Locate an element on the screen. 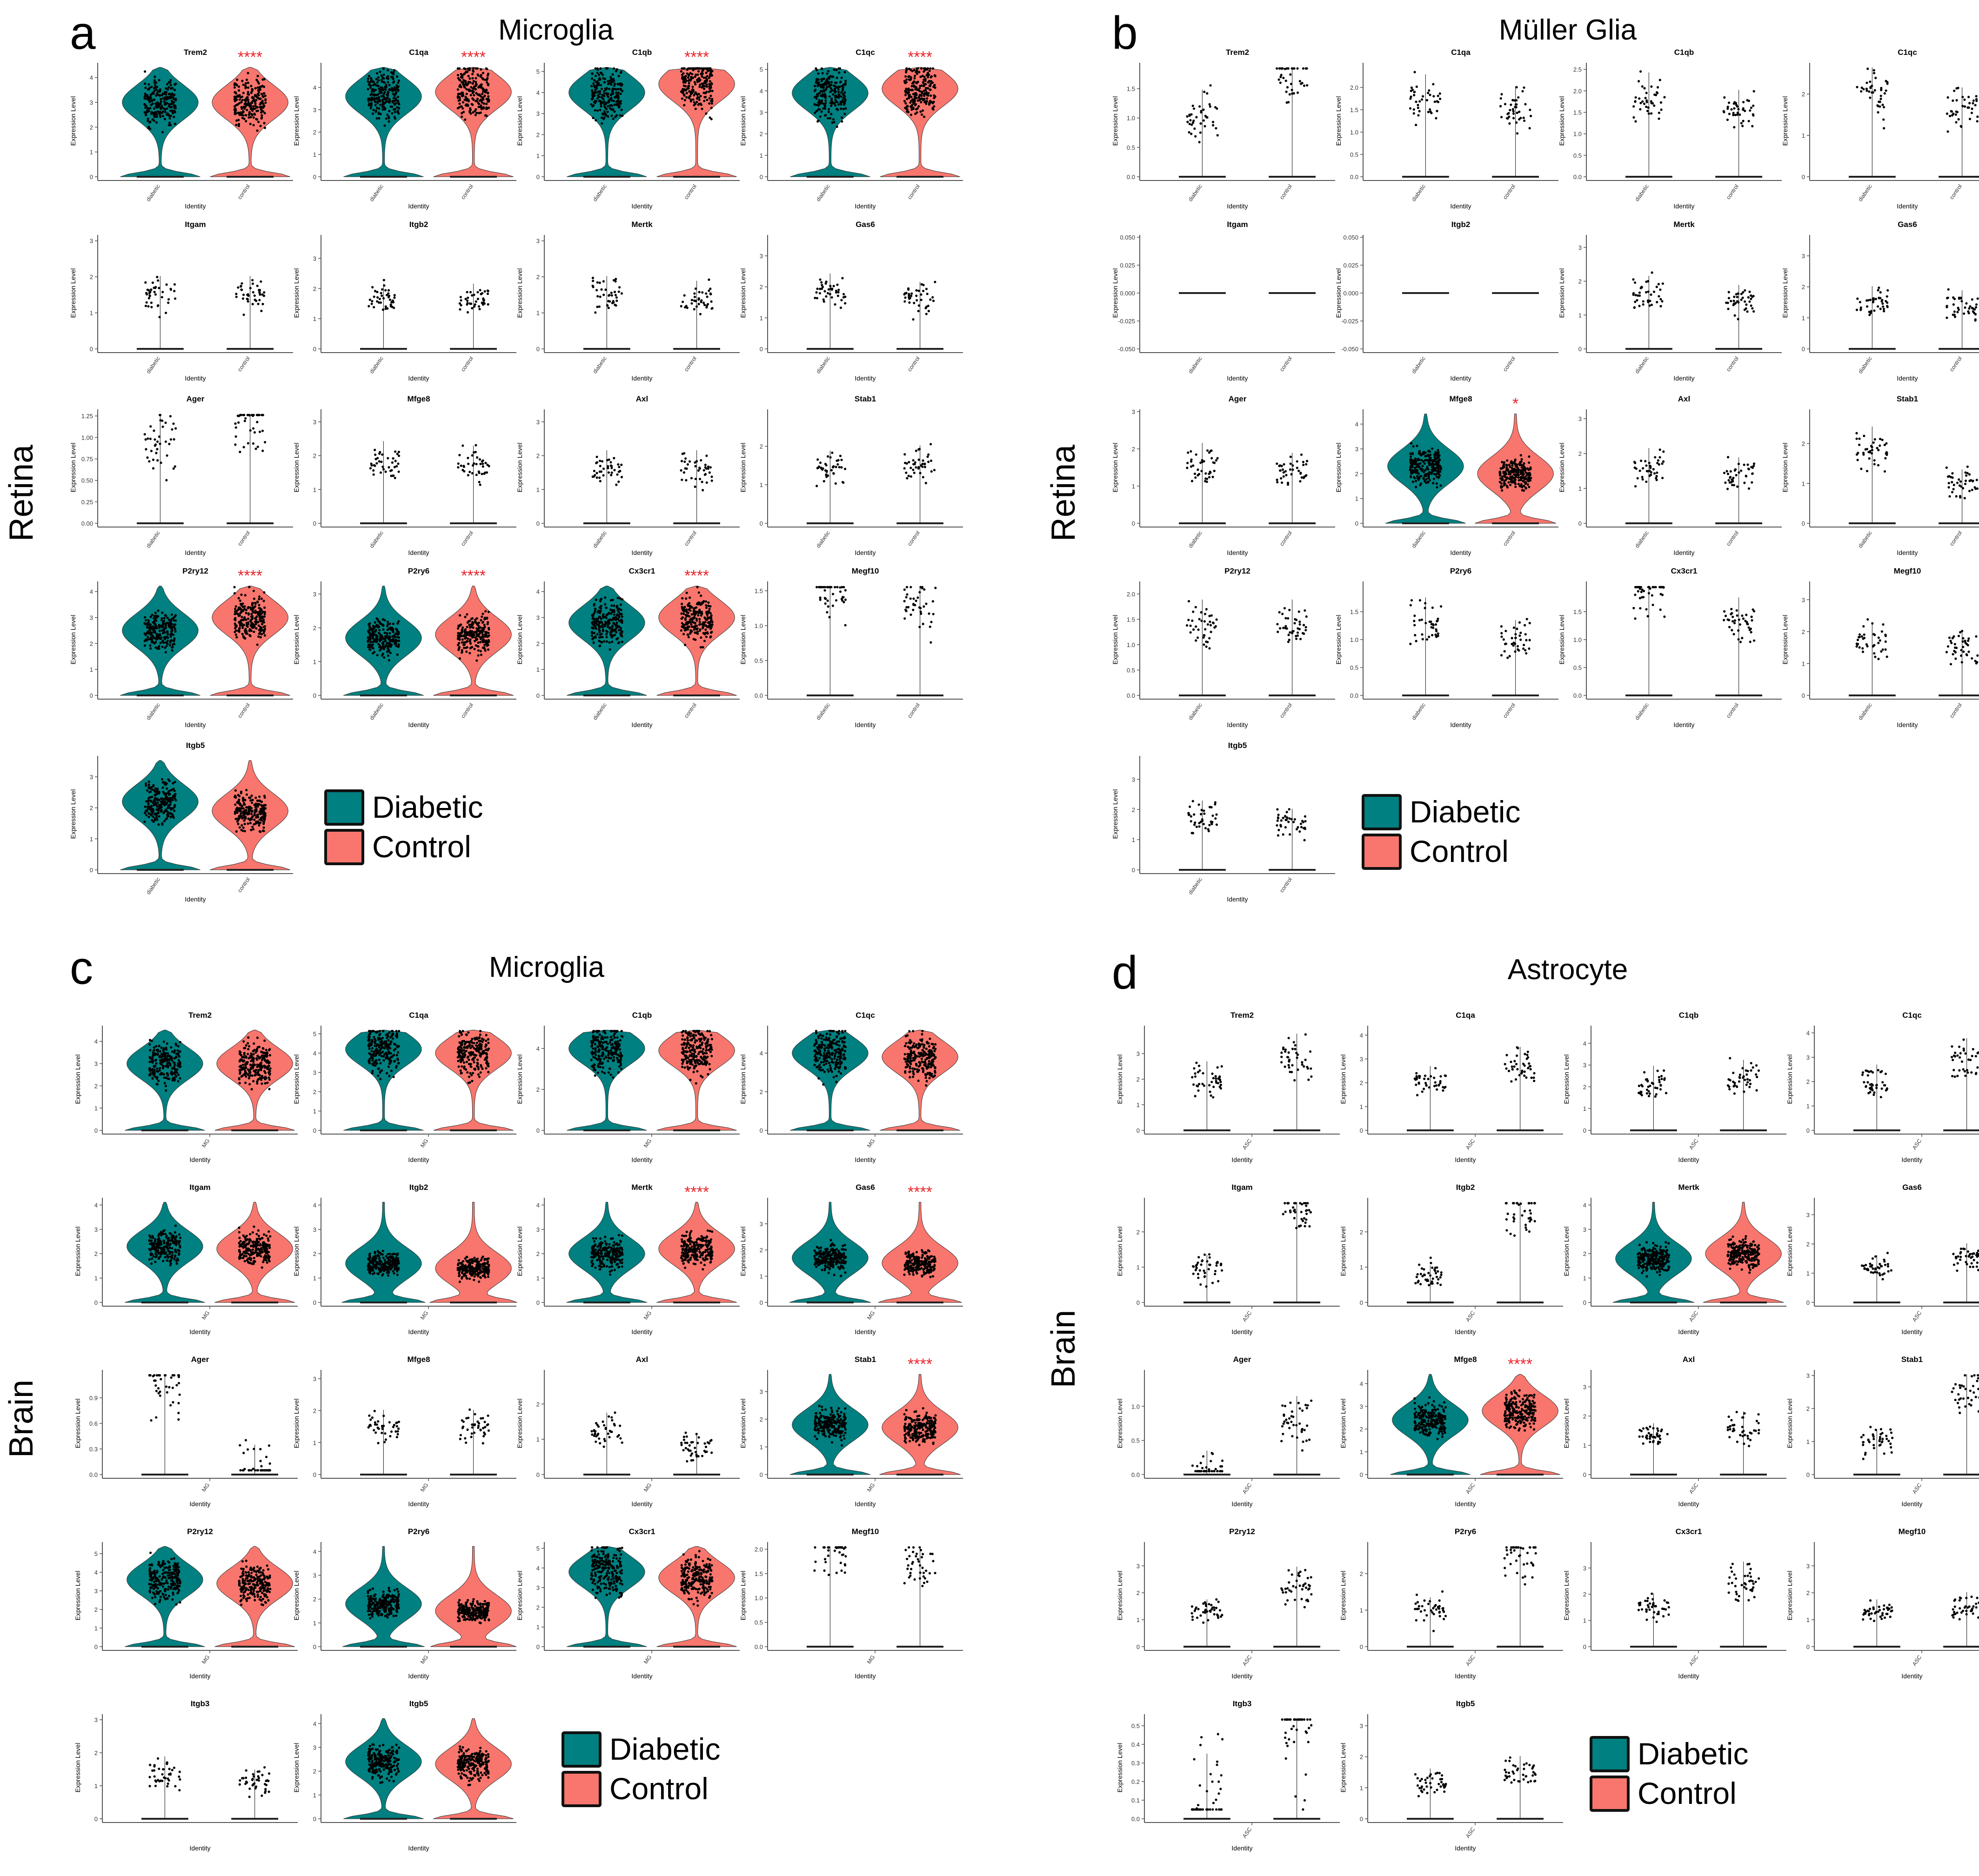 The height and width of the screenshot is (1876, 1979). y-axis-title: Expression Level is located at coordinates (296, 121).